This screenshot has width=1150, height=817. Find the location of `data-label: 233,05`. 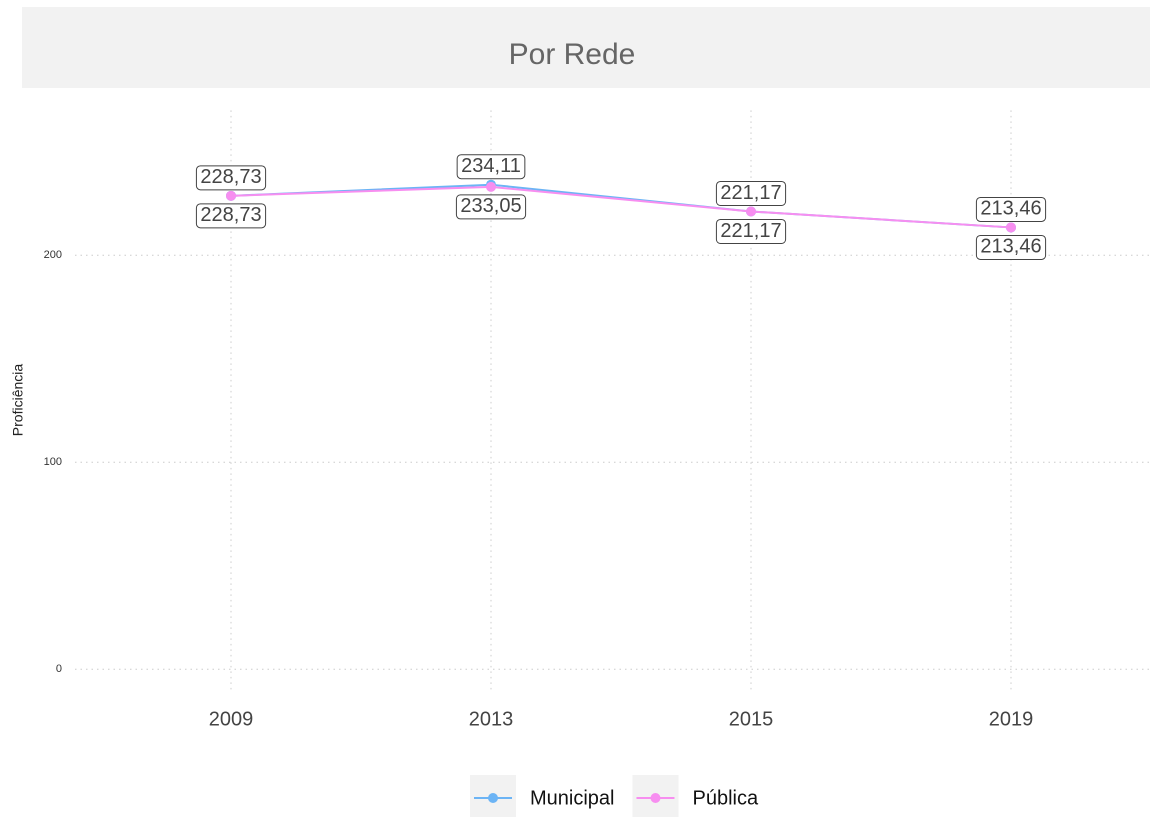

data-label: 233,05 is located at coordinates (491, 207).